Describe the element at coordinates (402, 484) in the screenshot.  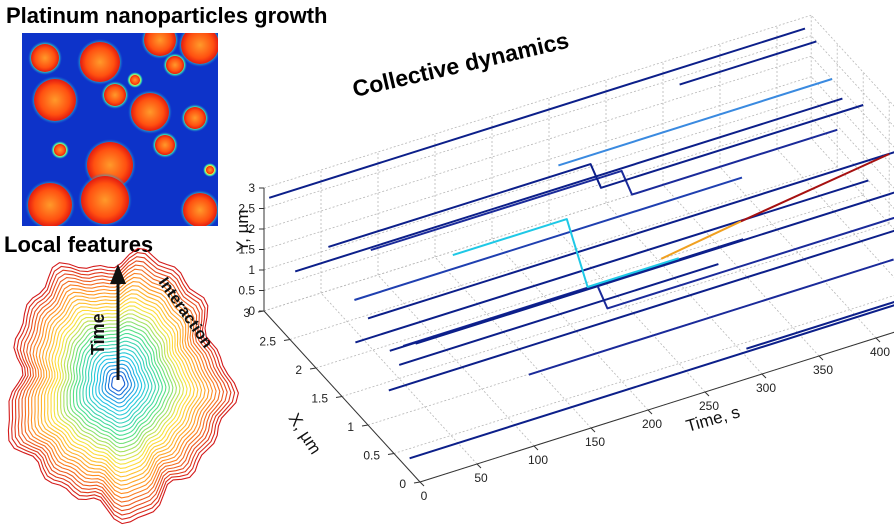
I see `y-tick-label: 0` at that location.